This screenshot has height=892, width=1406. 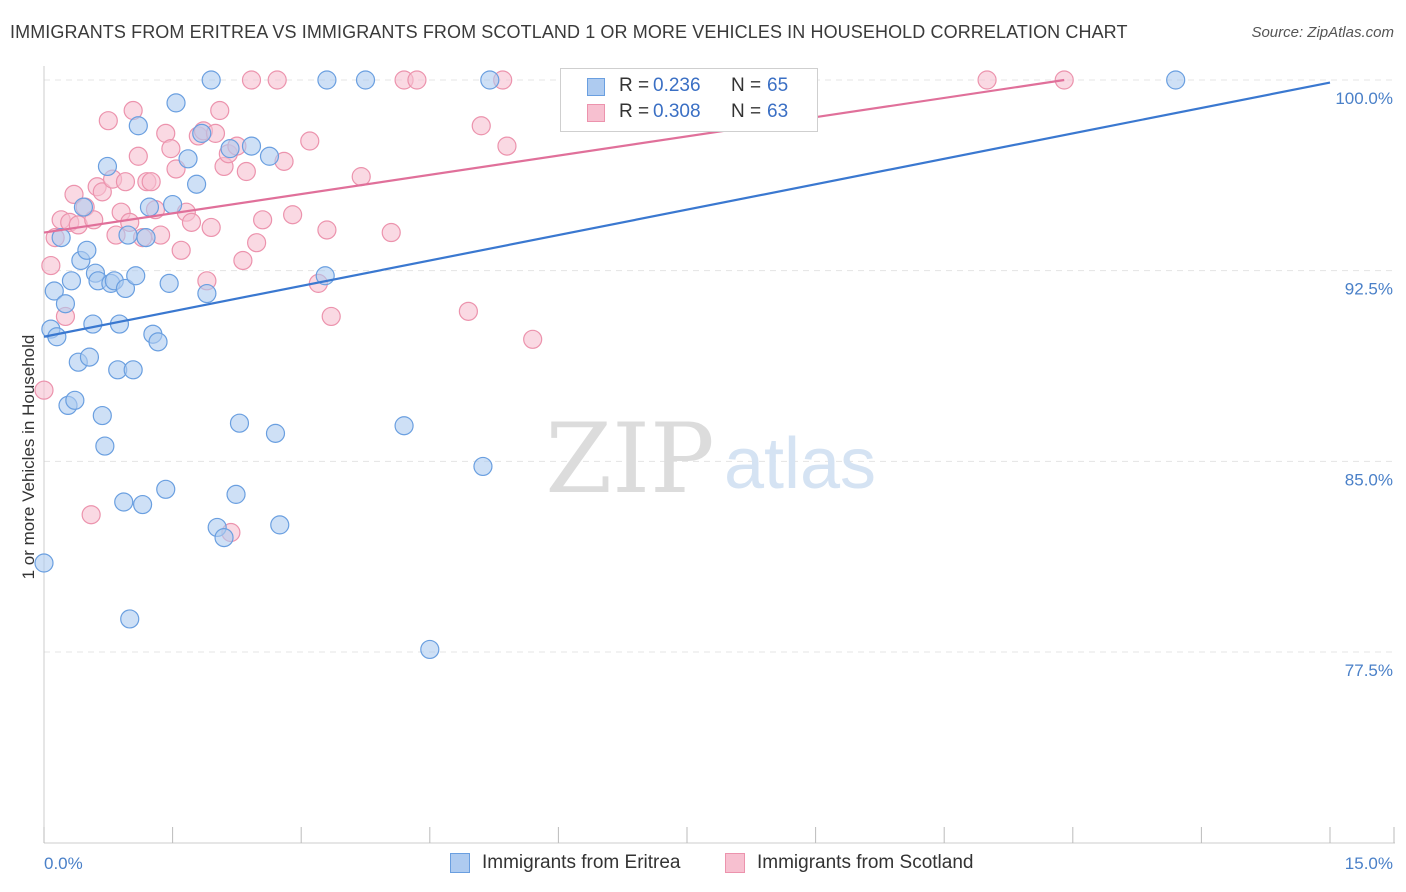 I want to click on watermark: ZIP atlas, so click(x=710, y=459).